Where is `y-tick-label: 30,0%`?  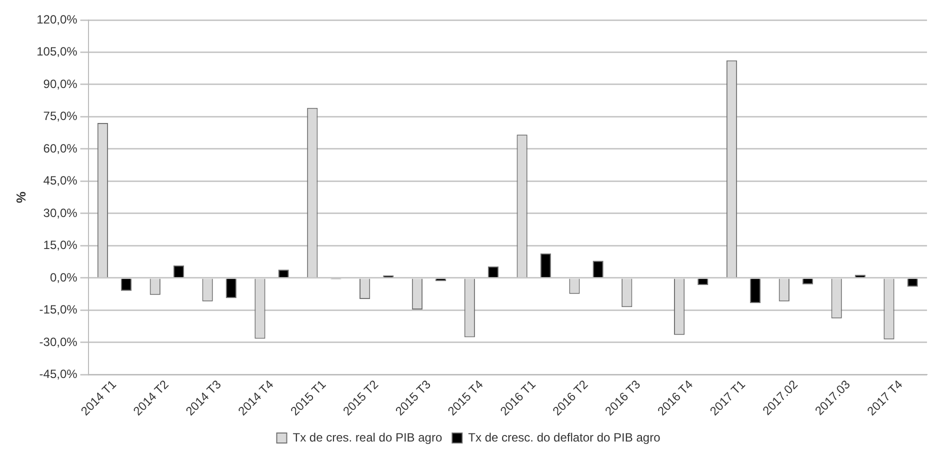
y-tick-label: 30,0% is located at coordinates (60, 213).